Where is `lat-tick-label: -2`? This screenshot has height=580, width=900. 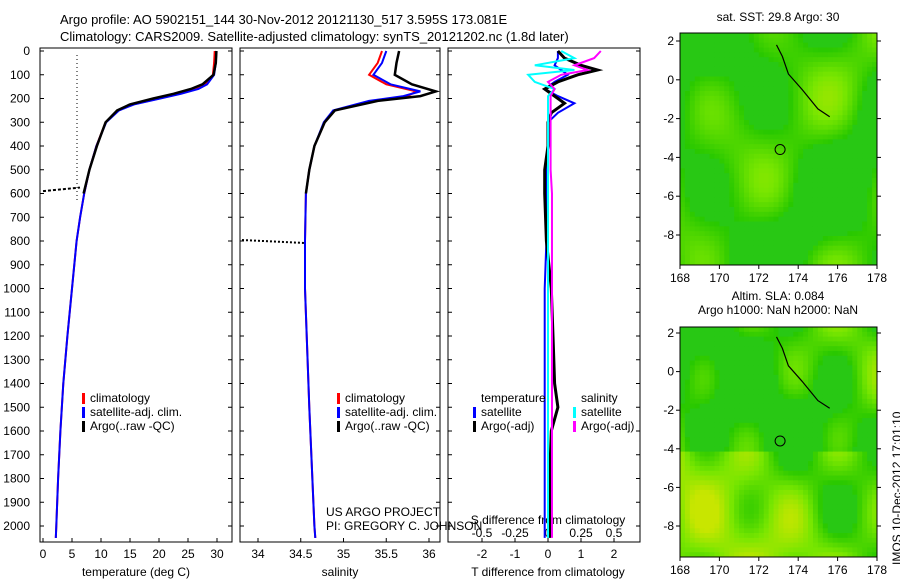 lat-tick-label: -2 is located at coordinates (668, 410).